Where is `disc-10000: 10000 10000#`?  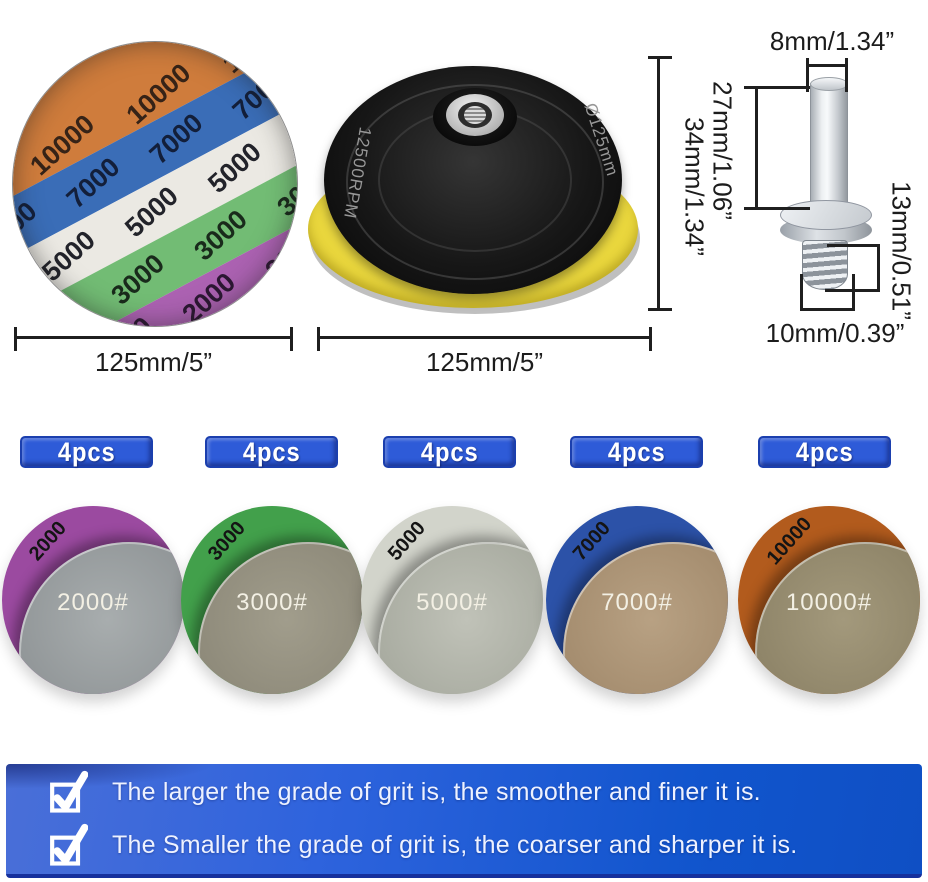
disc-10000: 10000 10000# is located at coordinates (829, 600).